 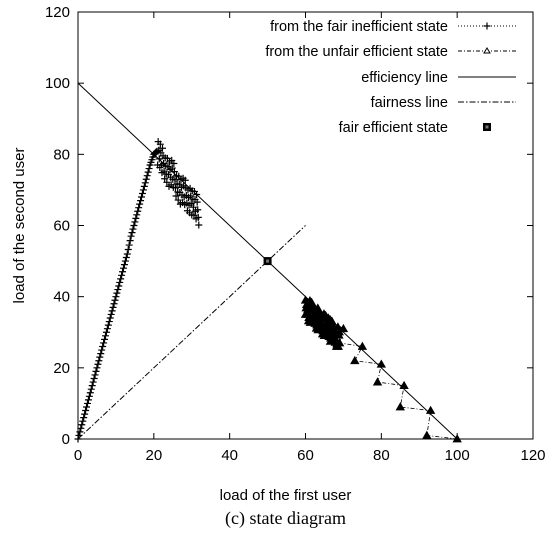 I want to click on fair-efficient-state-marker-center, so click(x=268, y=261).